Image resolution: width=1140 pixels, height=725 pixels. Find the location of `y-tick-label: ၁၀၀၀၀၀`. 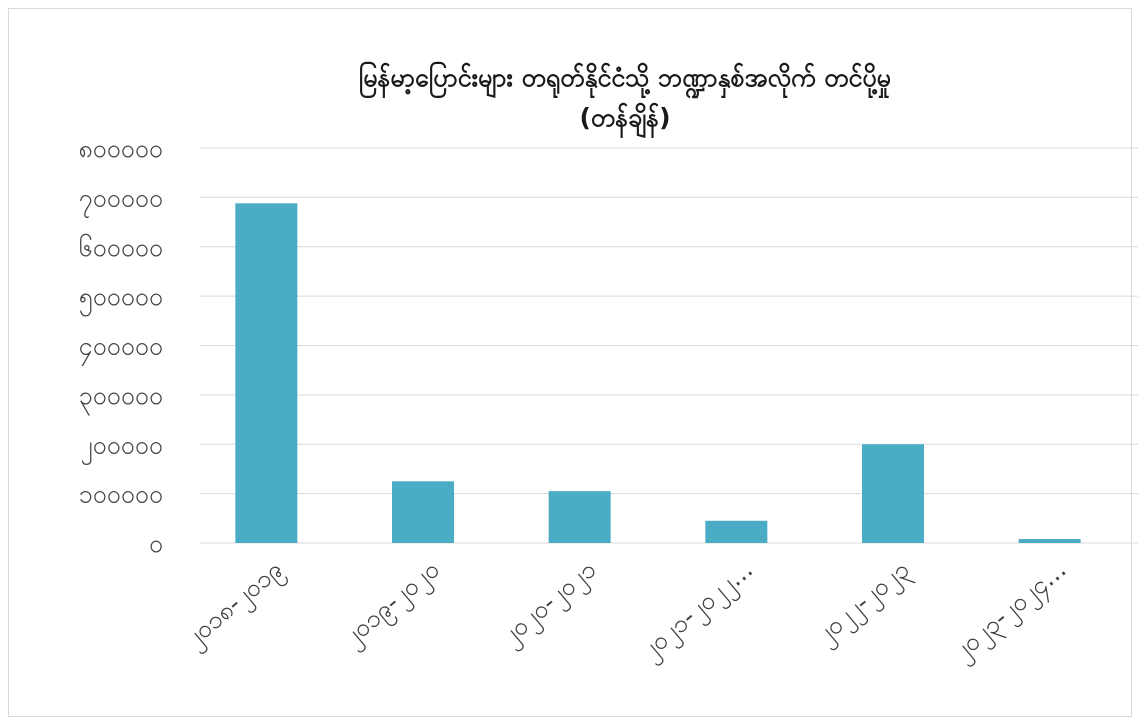

y-tick-label: ၁၀၀၀၀၀ is located at coordinates (121, 494).